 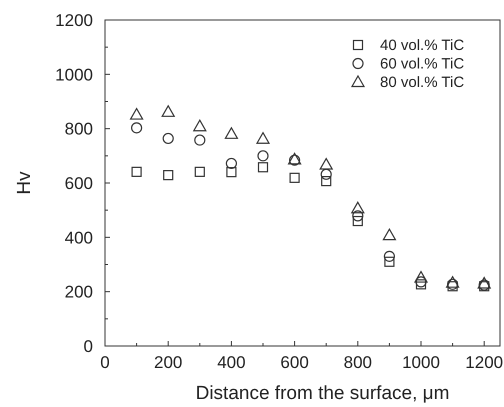 I want to click on x-tick-label: 1000, so click(x=421, y=362).